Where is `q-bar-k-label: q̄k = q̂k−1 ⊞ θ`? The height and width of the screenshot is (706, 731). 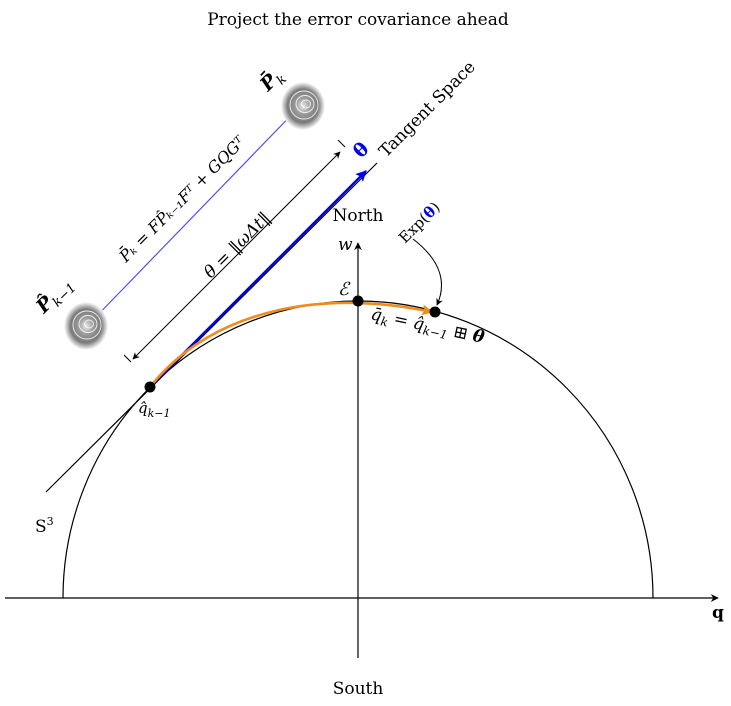 q-bar-k-label: q̄k = q̂k−1 ⊞ θ is located at coordinates (428, 327).